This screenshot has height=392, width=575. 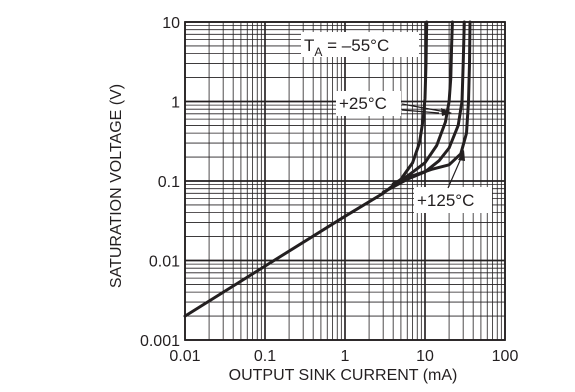 I want to click on x-tick-label: 1, so click(x=345, y=356).